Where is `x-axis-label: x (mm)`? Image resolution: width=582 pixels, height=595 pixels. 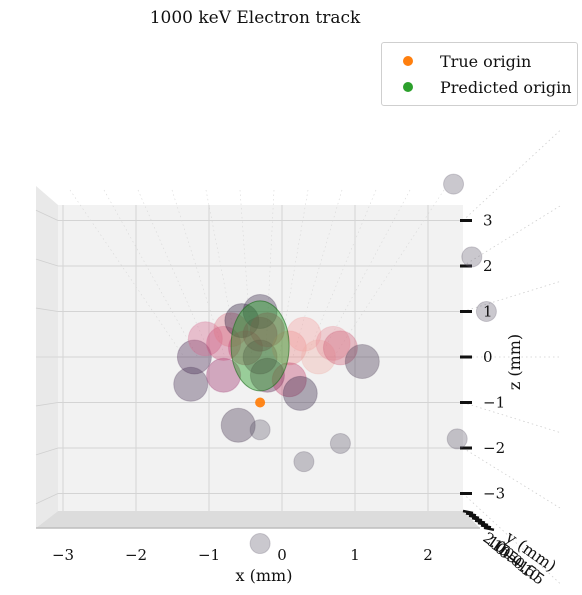
x-axis-label: x (mm) is located at coordinates (264, 575).